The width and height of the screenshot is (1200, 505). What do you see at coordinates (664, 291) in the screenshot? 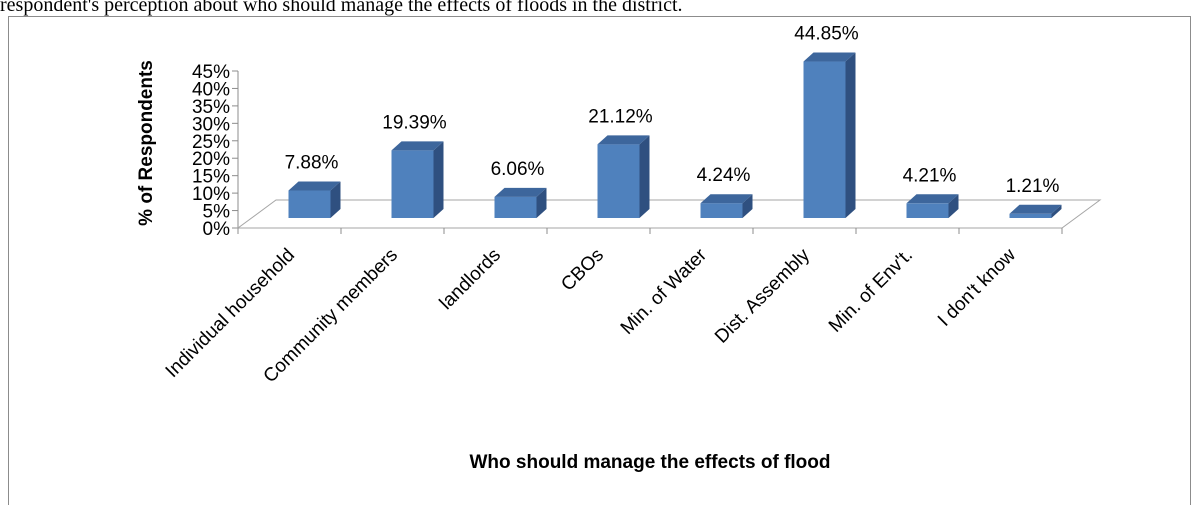
I see `category-label: Min. of Water` at bounding box center [664, 291].